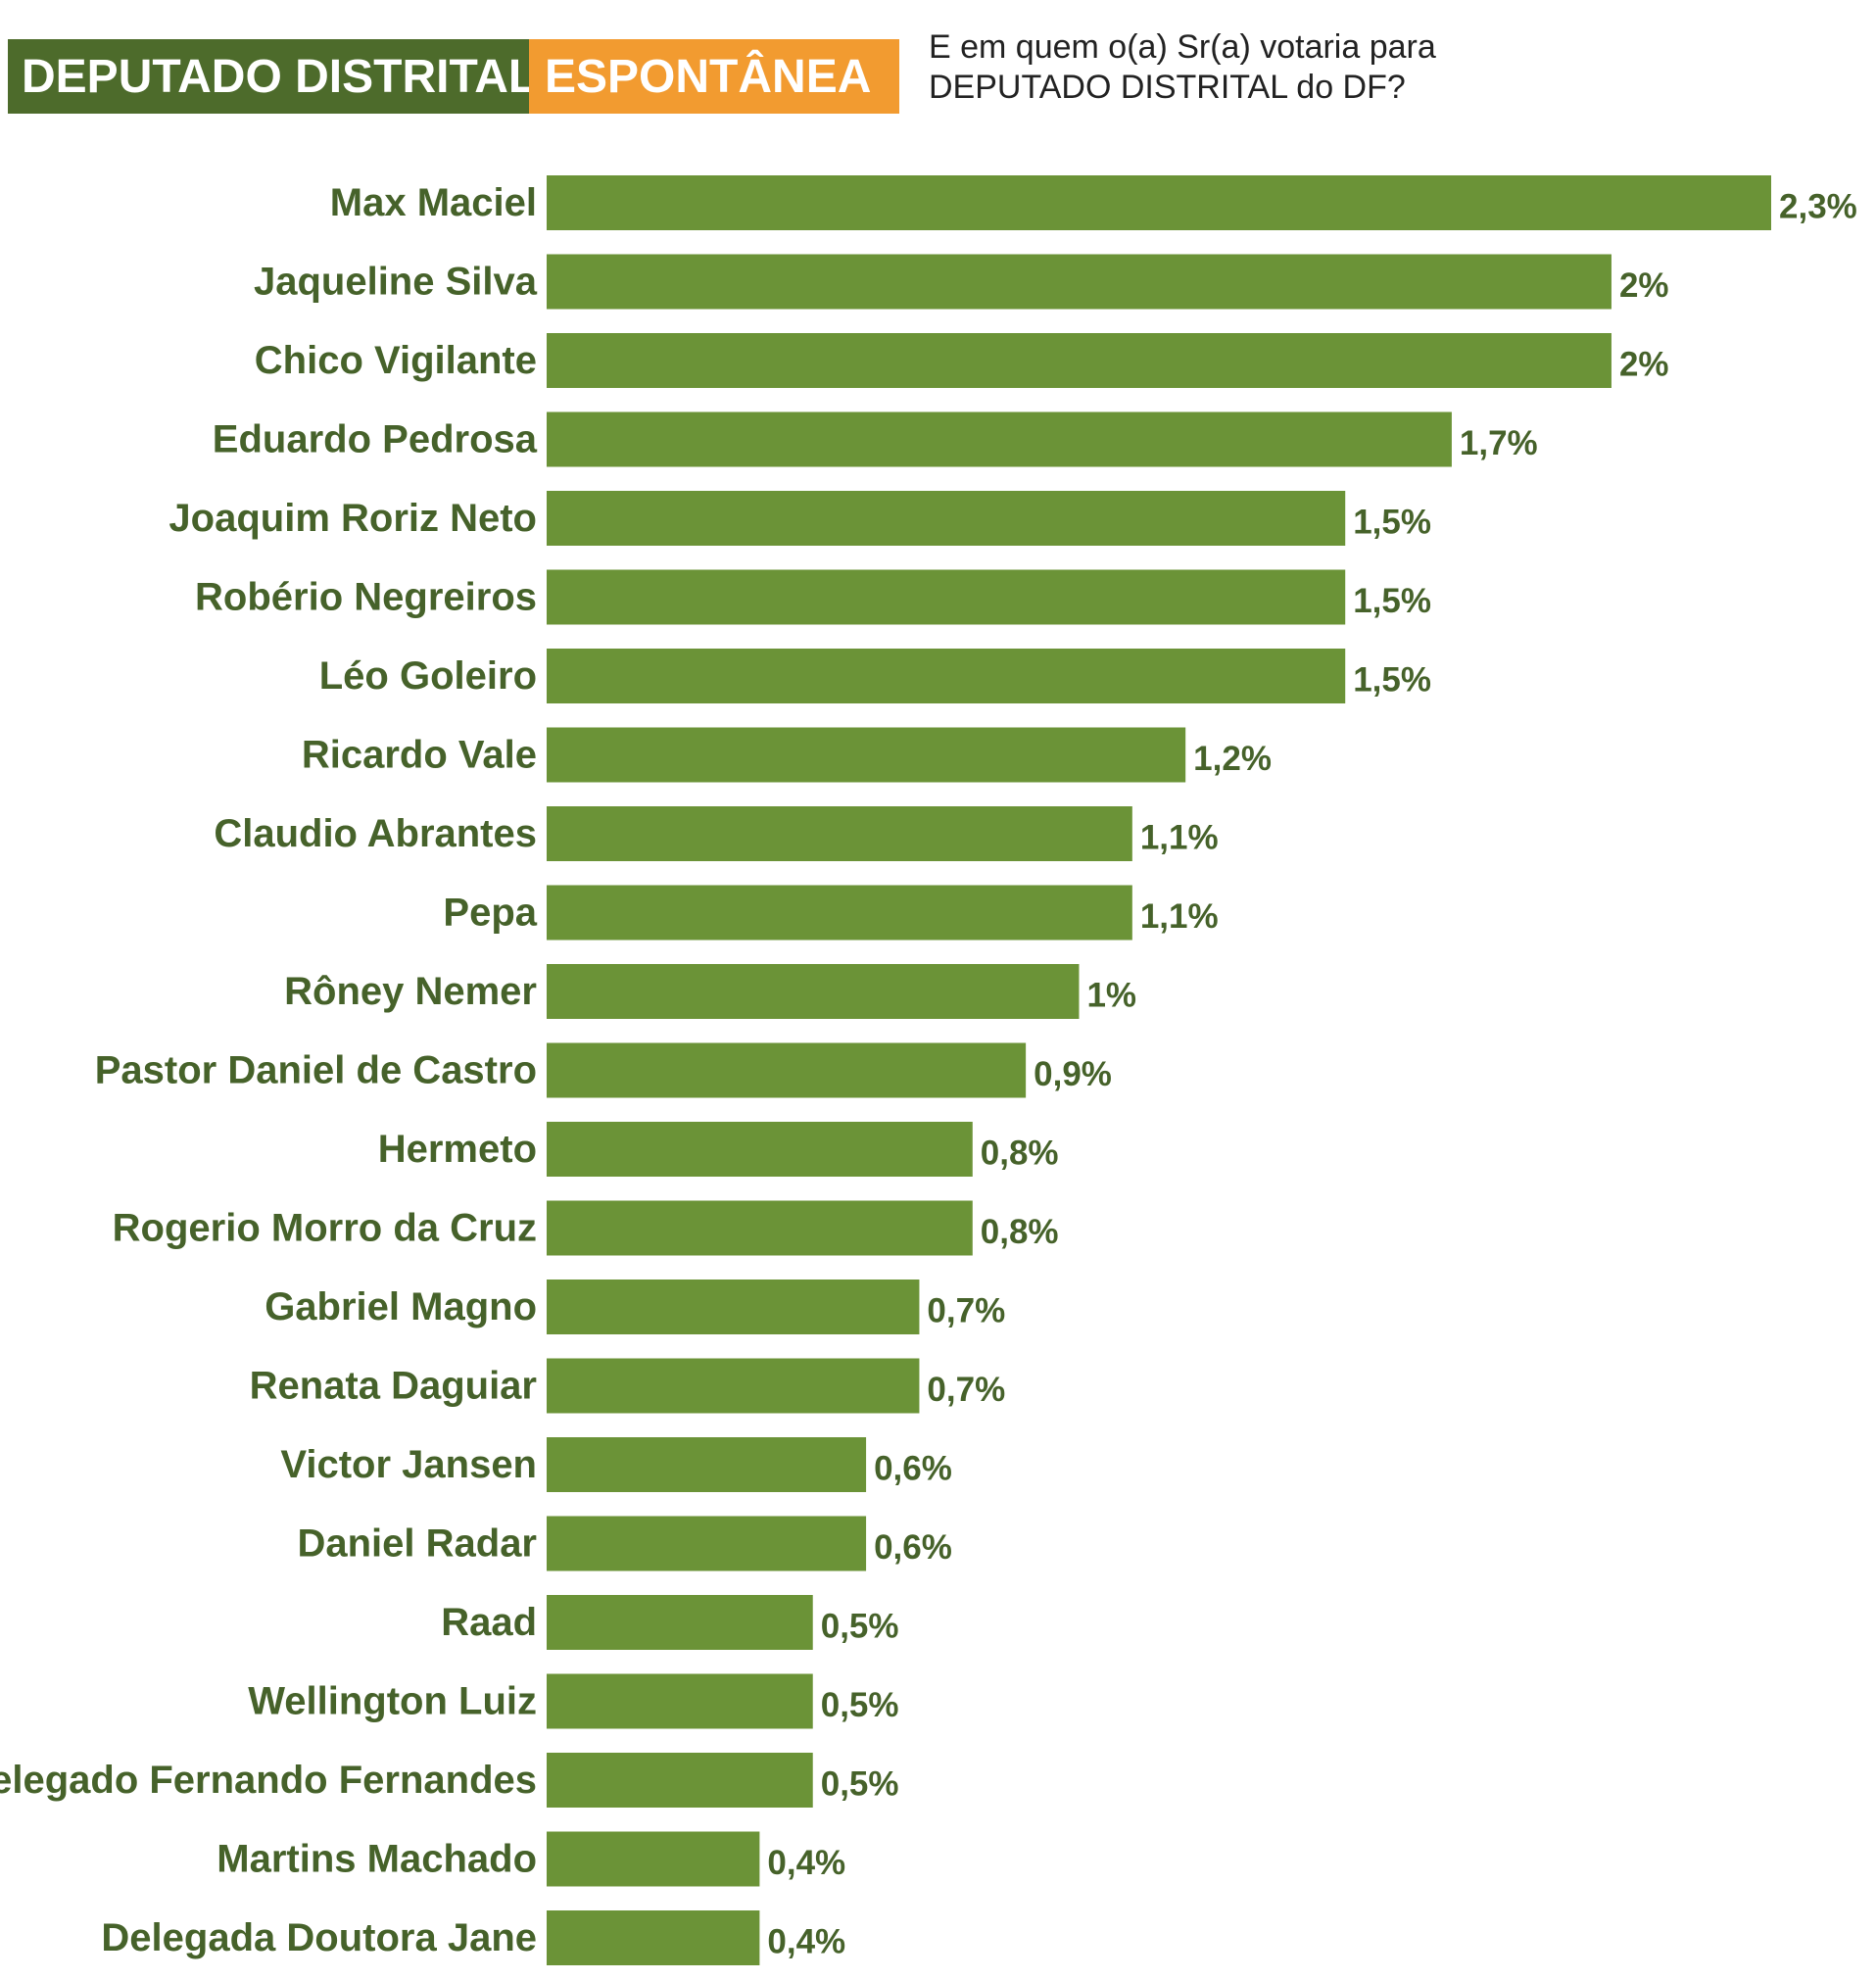 The width and height of the screenshot is (1876, 1980). What do you see at coordinates (1644, 285) in the screenshot?
I see `value-label-2: 2%` at bounding box center [1644, 285].